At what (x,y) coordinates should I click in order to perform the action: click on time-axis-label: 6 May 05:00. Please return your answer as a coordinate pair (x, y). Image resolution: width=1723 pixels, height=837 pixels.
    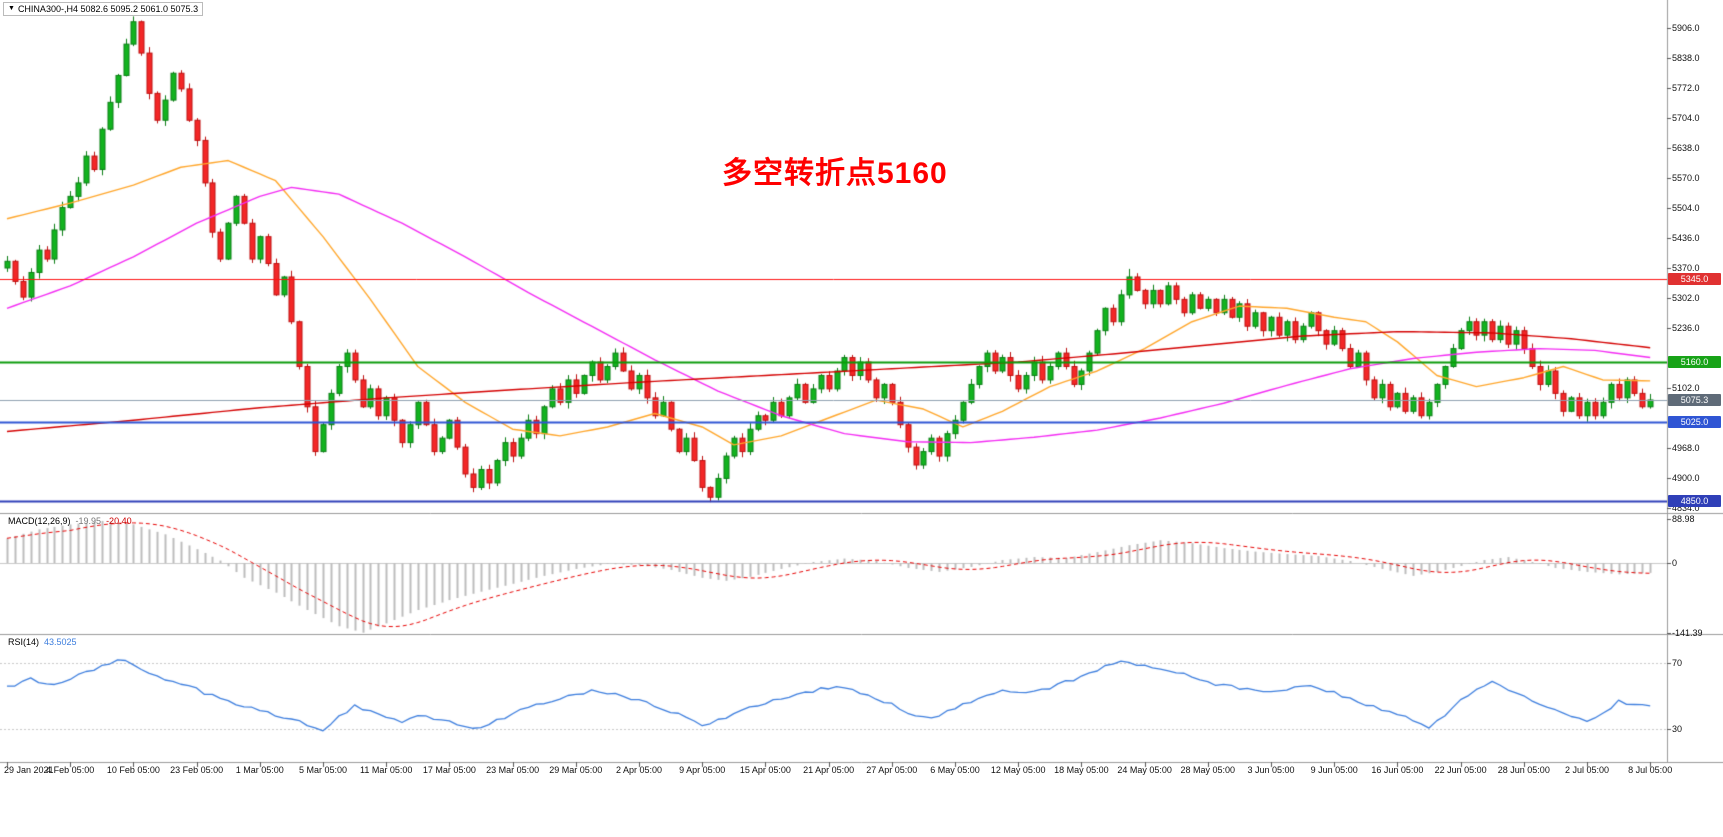
    Looking at the image, I should click on (955, 770).